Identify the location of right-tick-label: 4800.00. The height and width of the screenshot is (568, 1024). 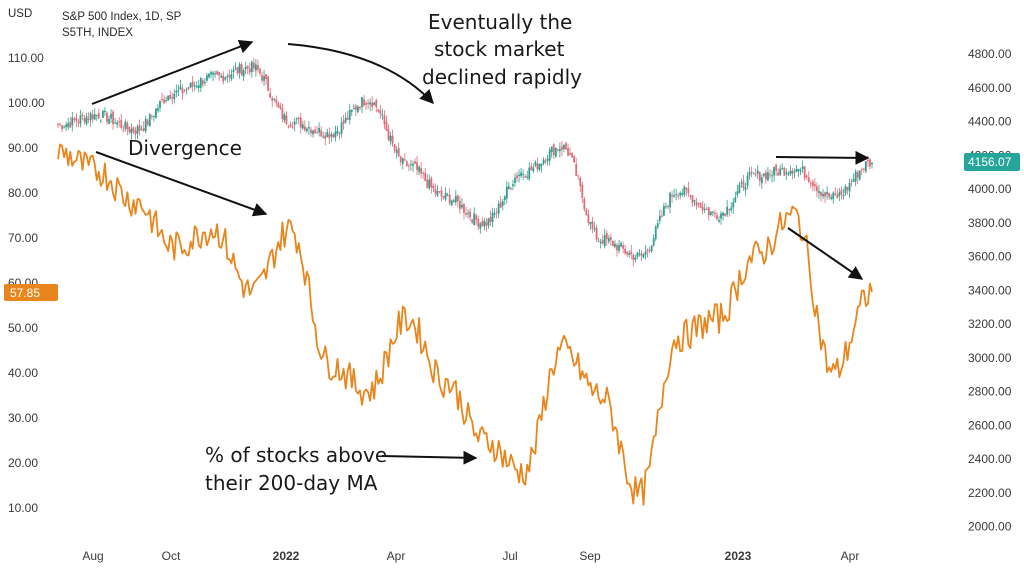
(990, 54).